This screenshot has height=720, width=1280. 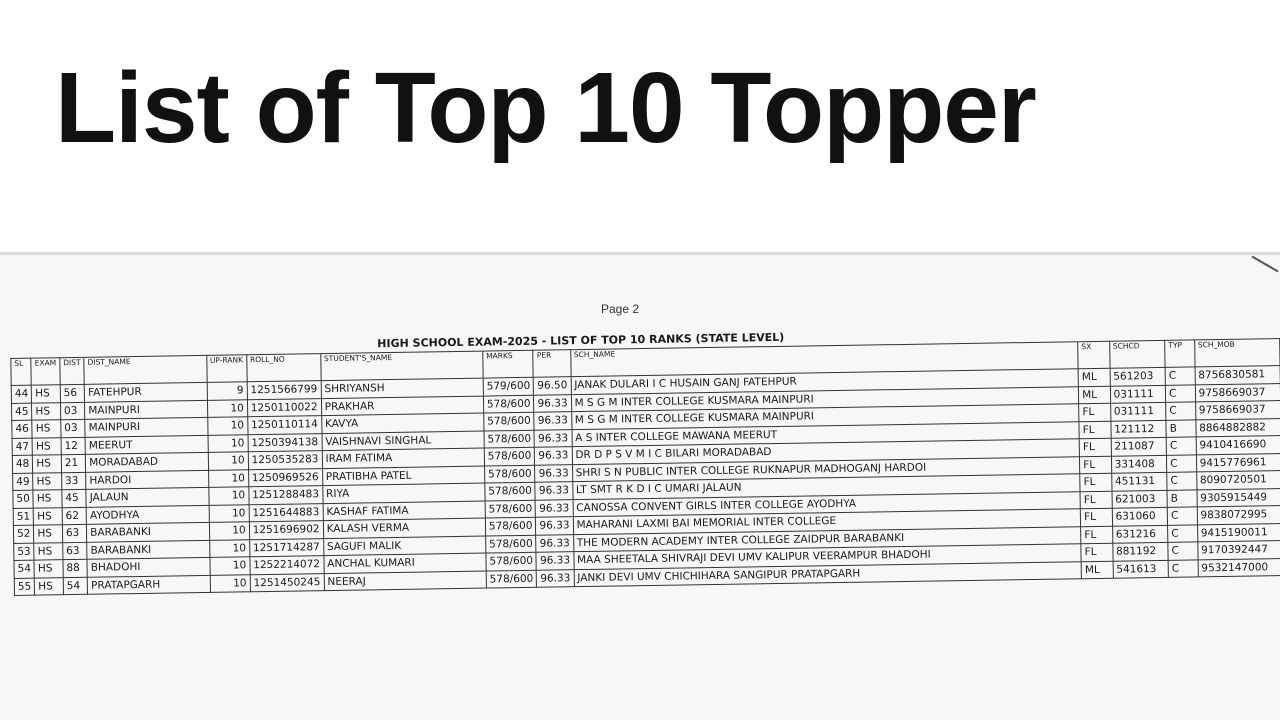 I want to click on cell-roll-no: 1251714287, so click(x=286, y=547).